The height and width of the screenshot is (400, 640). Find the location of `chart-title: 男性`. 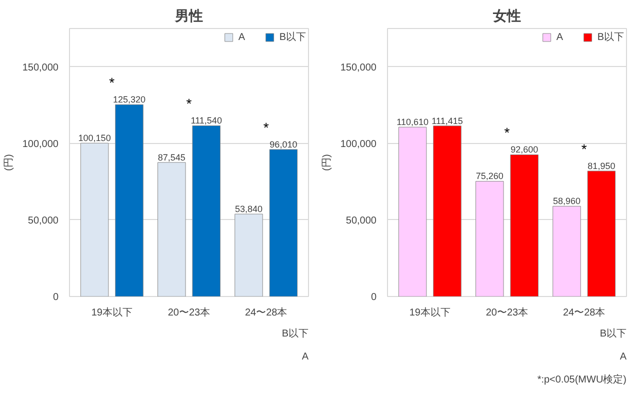

chart-title: 男性 is located at coordinates (188, 16).